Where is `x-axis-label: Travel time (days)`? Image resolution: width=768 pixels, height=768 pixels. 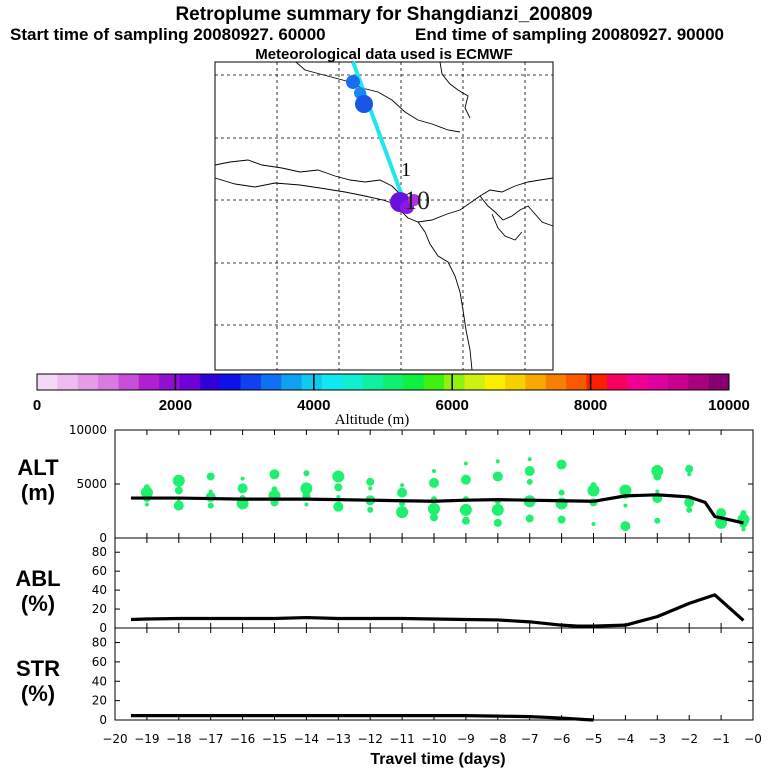
x-axis-label: Travel time (days) is located at coordinates (437, 759).